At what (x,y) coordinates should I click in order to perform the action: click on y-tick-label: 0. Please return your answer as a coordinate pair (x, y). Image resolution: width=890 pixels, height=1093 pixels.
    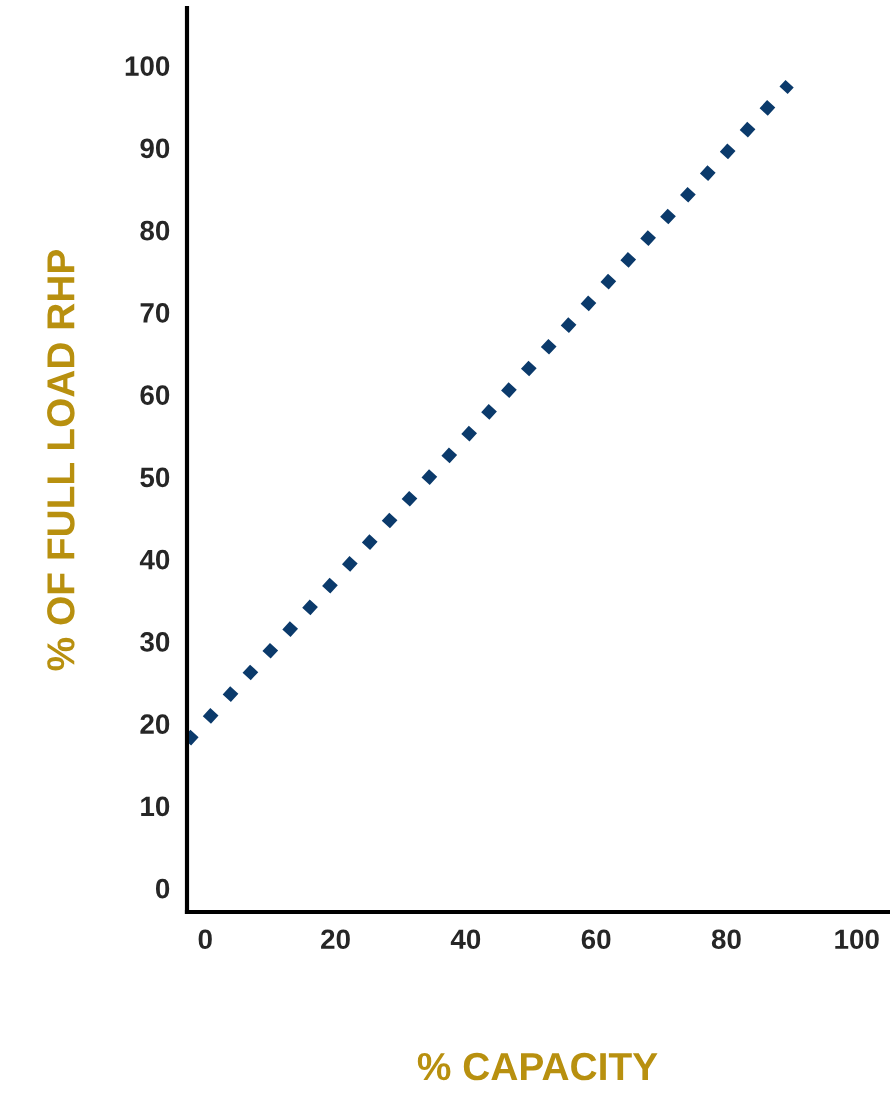
    Looking at the image, I should click on (162, 888).